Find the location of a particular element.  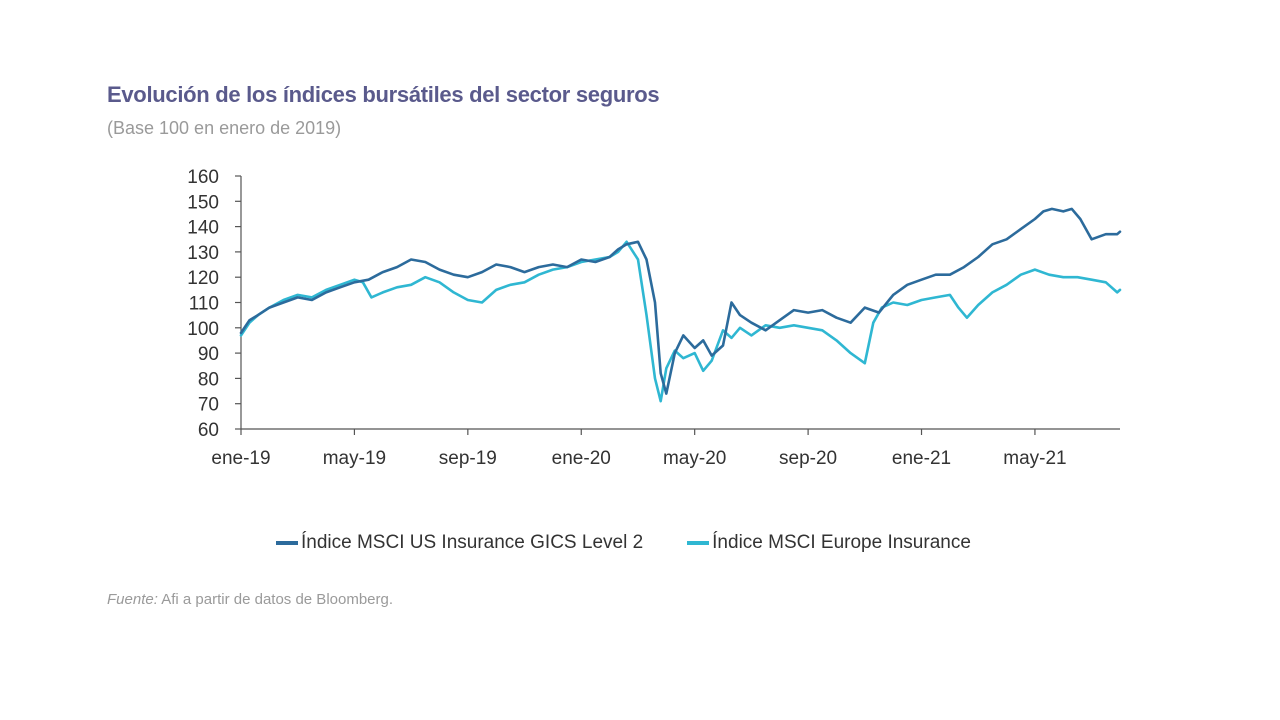

y-tick-label: 150 is located at coordinates (203, 202).